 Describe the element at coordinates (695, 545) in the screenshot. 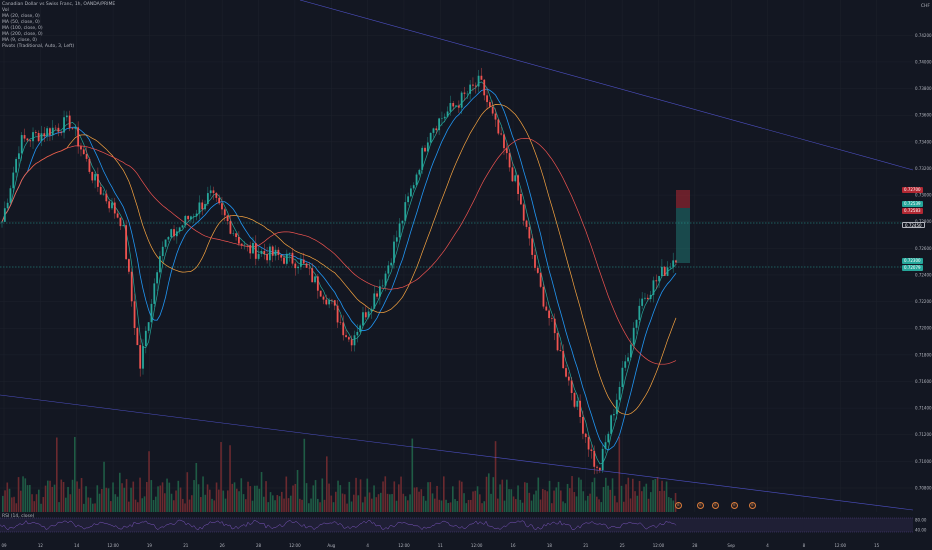

I see `time-tick-label: 28` at that location.